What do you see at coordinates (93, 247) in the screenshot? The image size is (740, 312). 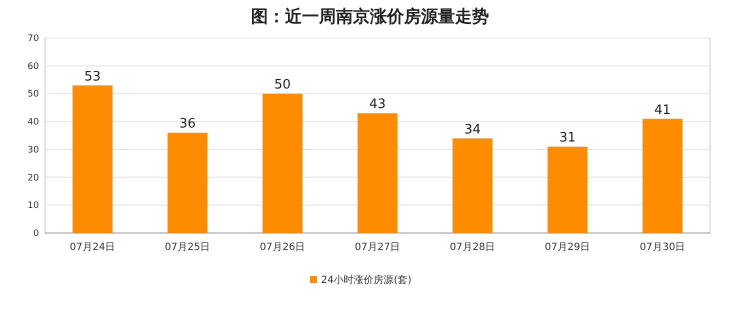 I see `x-tick-label: 07月24日` at bounding box center [93, 247].